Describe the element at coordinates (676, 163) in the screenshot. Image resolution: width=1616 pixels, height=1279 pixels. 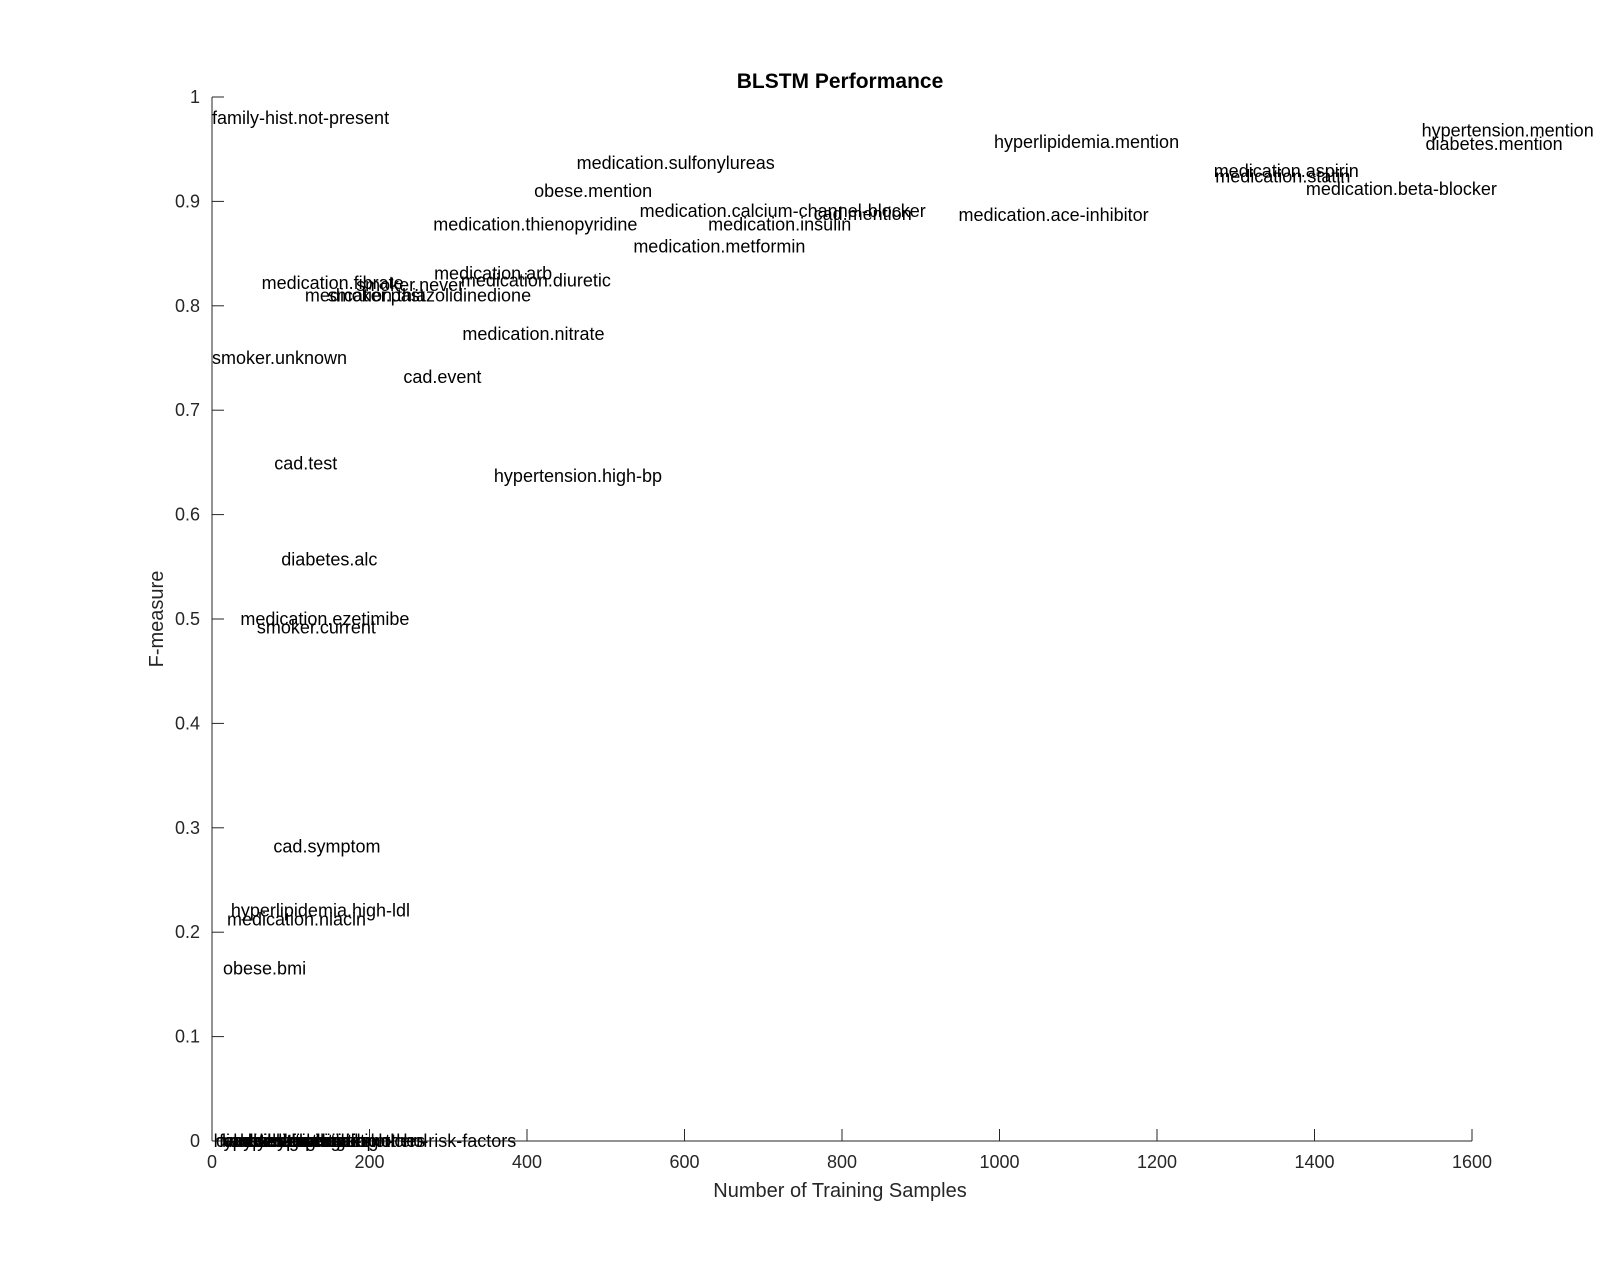
I see `data-point-label: medication.sulfonylureas` at that location.